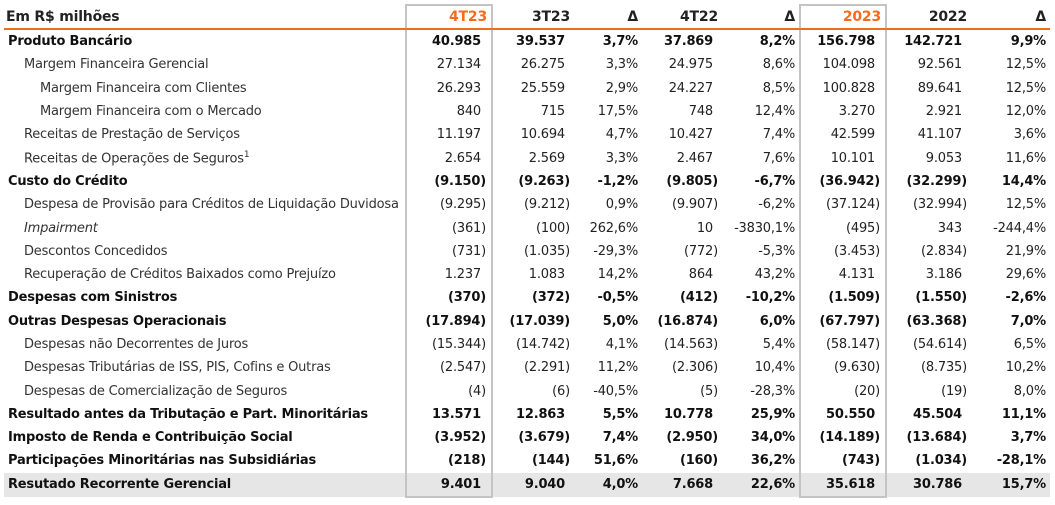  I want to click on units-label: Em R$ milhões, so click(205, 17).